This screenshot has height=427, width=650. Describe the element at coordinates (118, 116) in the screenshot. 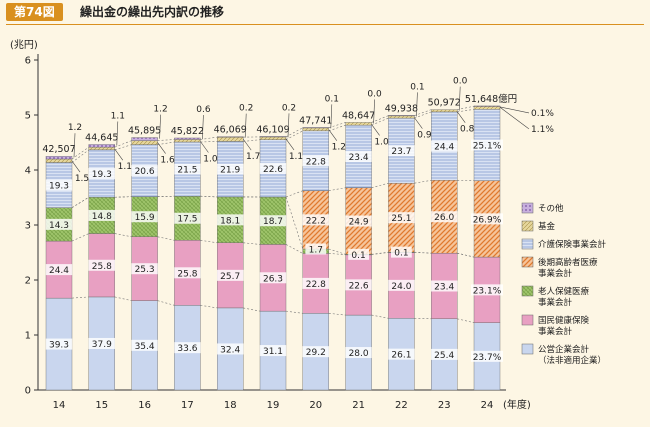

I see `data-label-sonota: 1.1` at that location.